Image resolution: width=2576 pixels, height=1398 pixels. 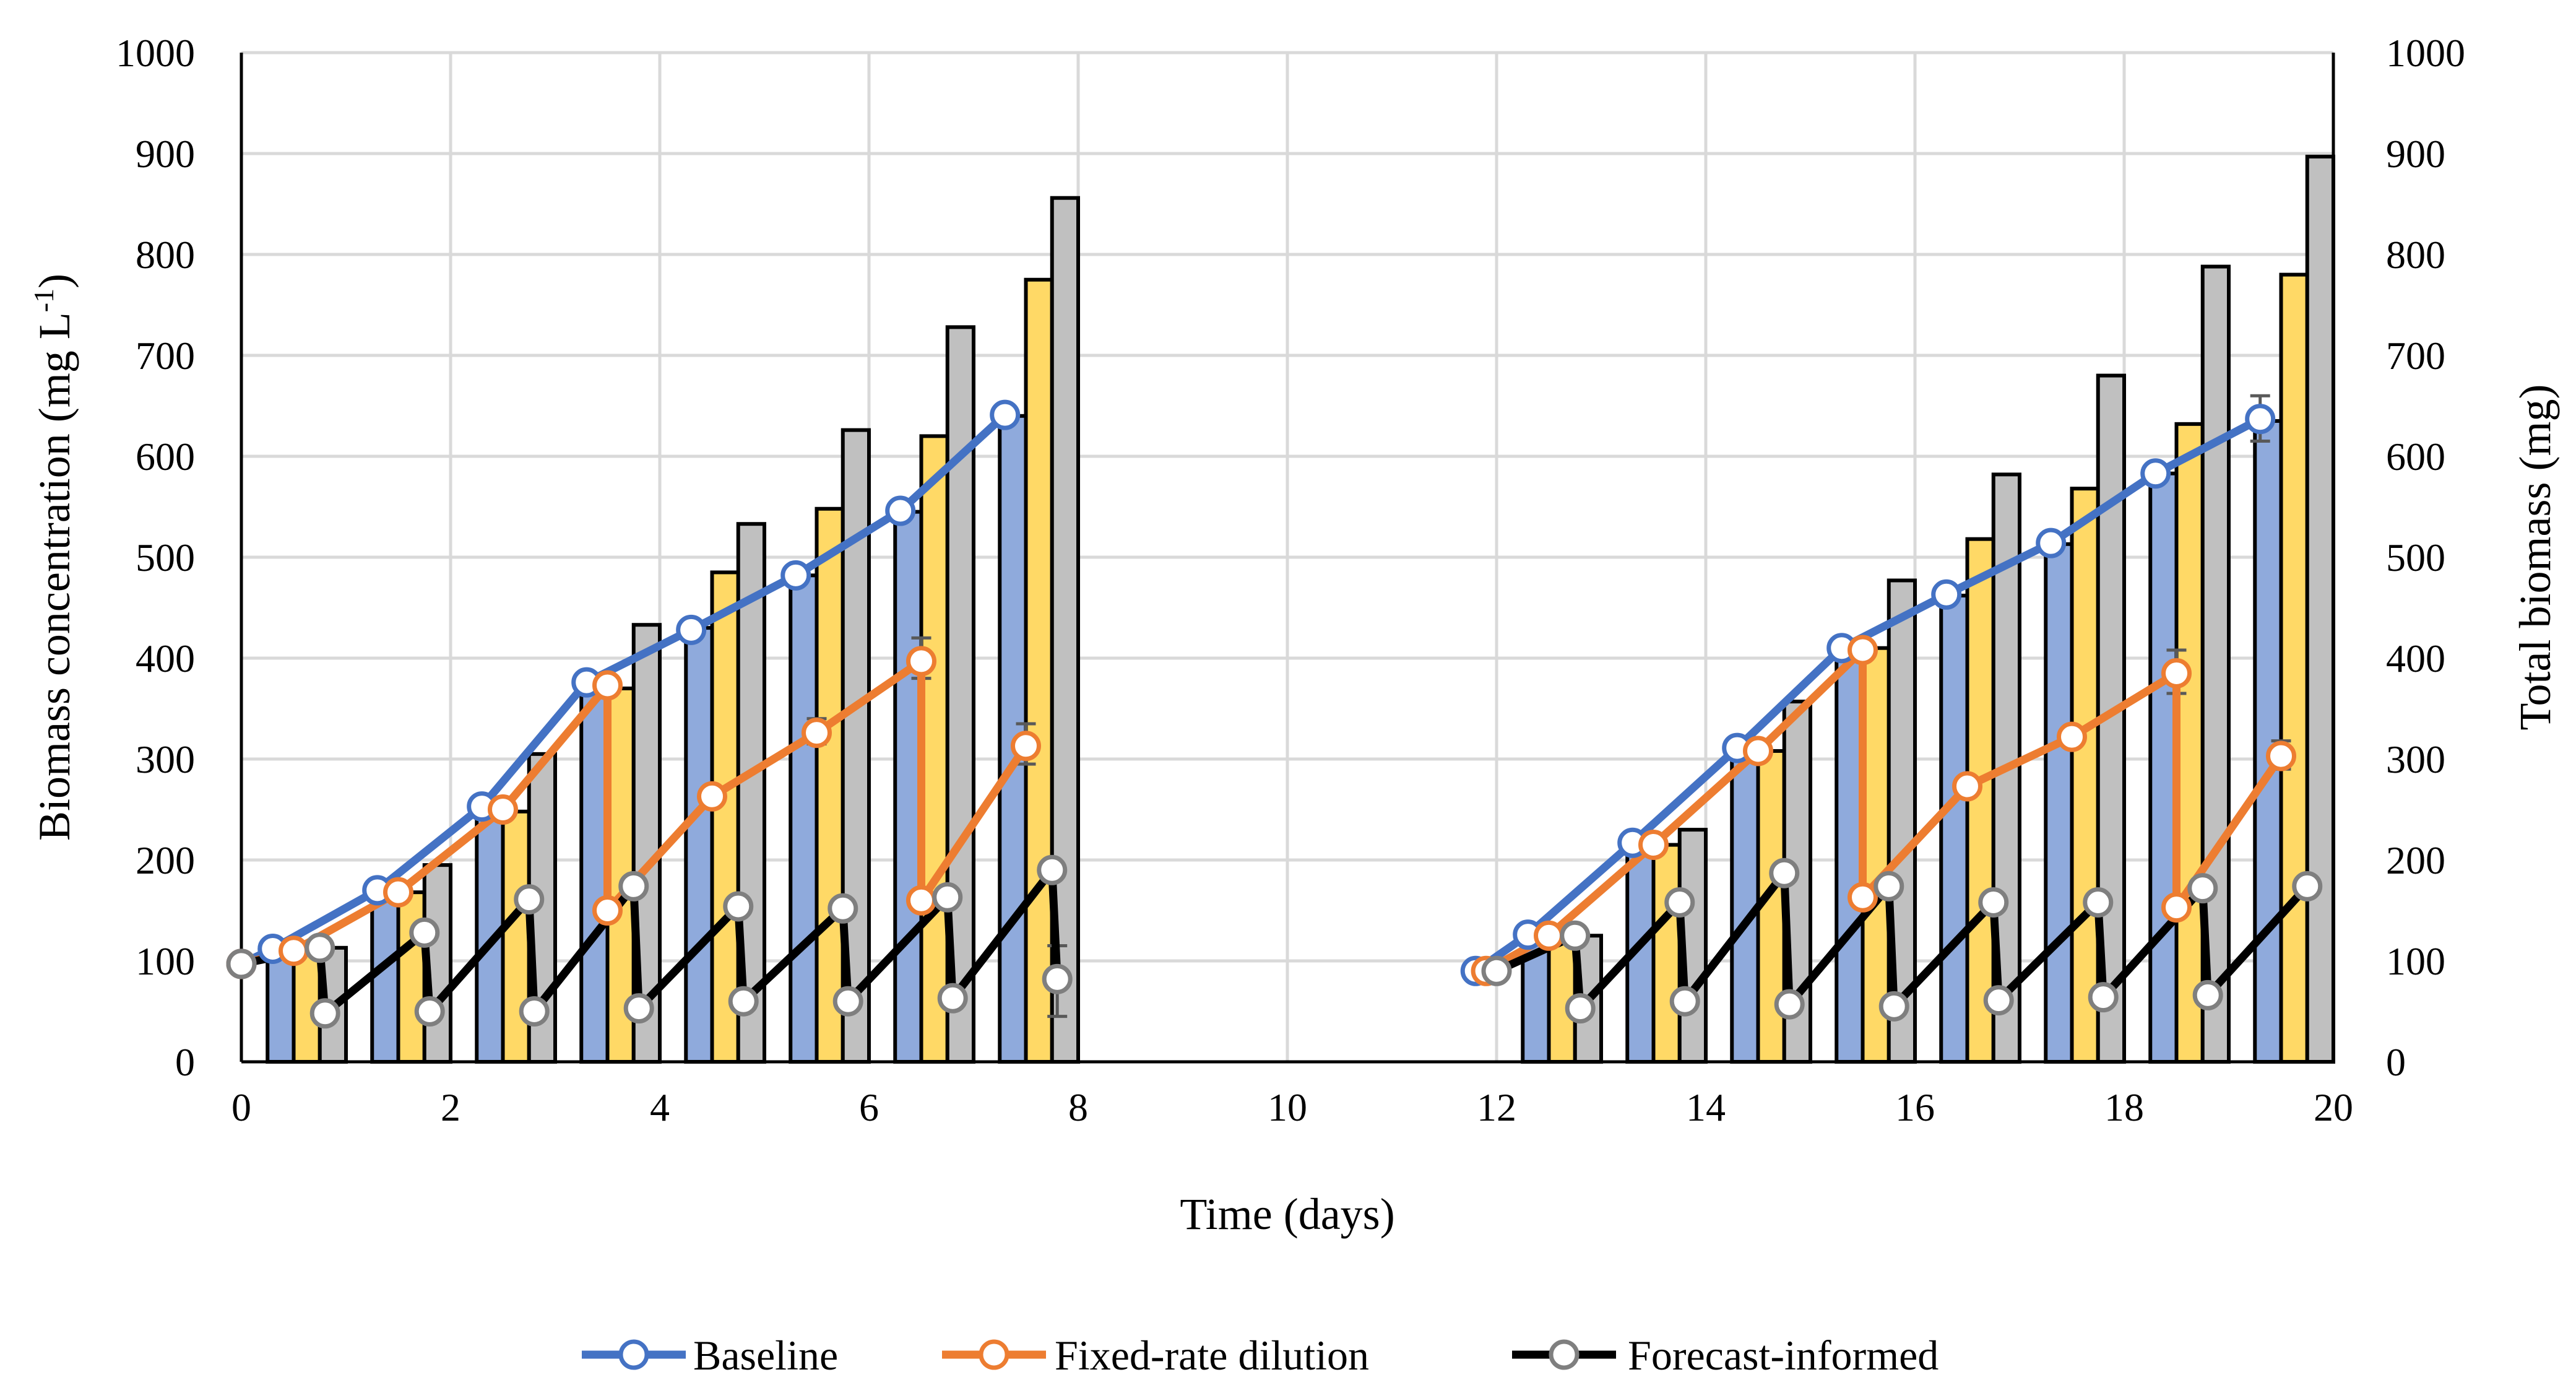 I want to click on y-axis-title-right: Total biomass (mg), so click(x=2535, y=557).